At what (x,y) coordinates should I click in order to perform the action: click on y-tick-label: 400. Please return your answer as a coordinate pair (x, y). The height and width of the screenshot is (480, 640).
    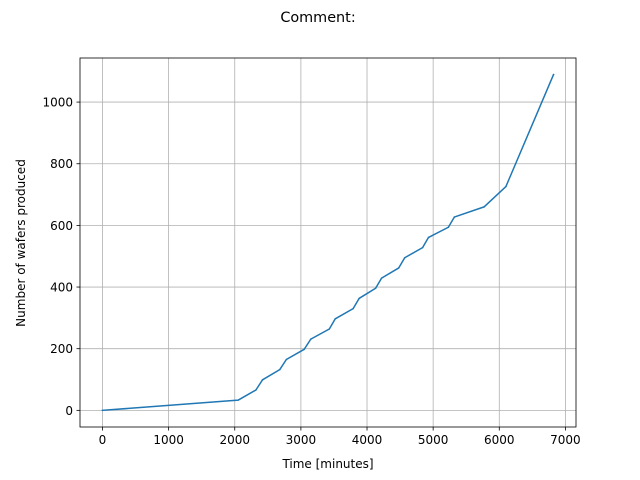
    Looking at the image, I should click on (61, 288).